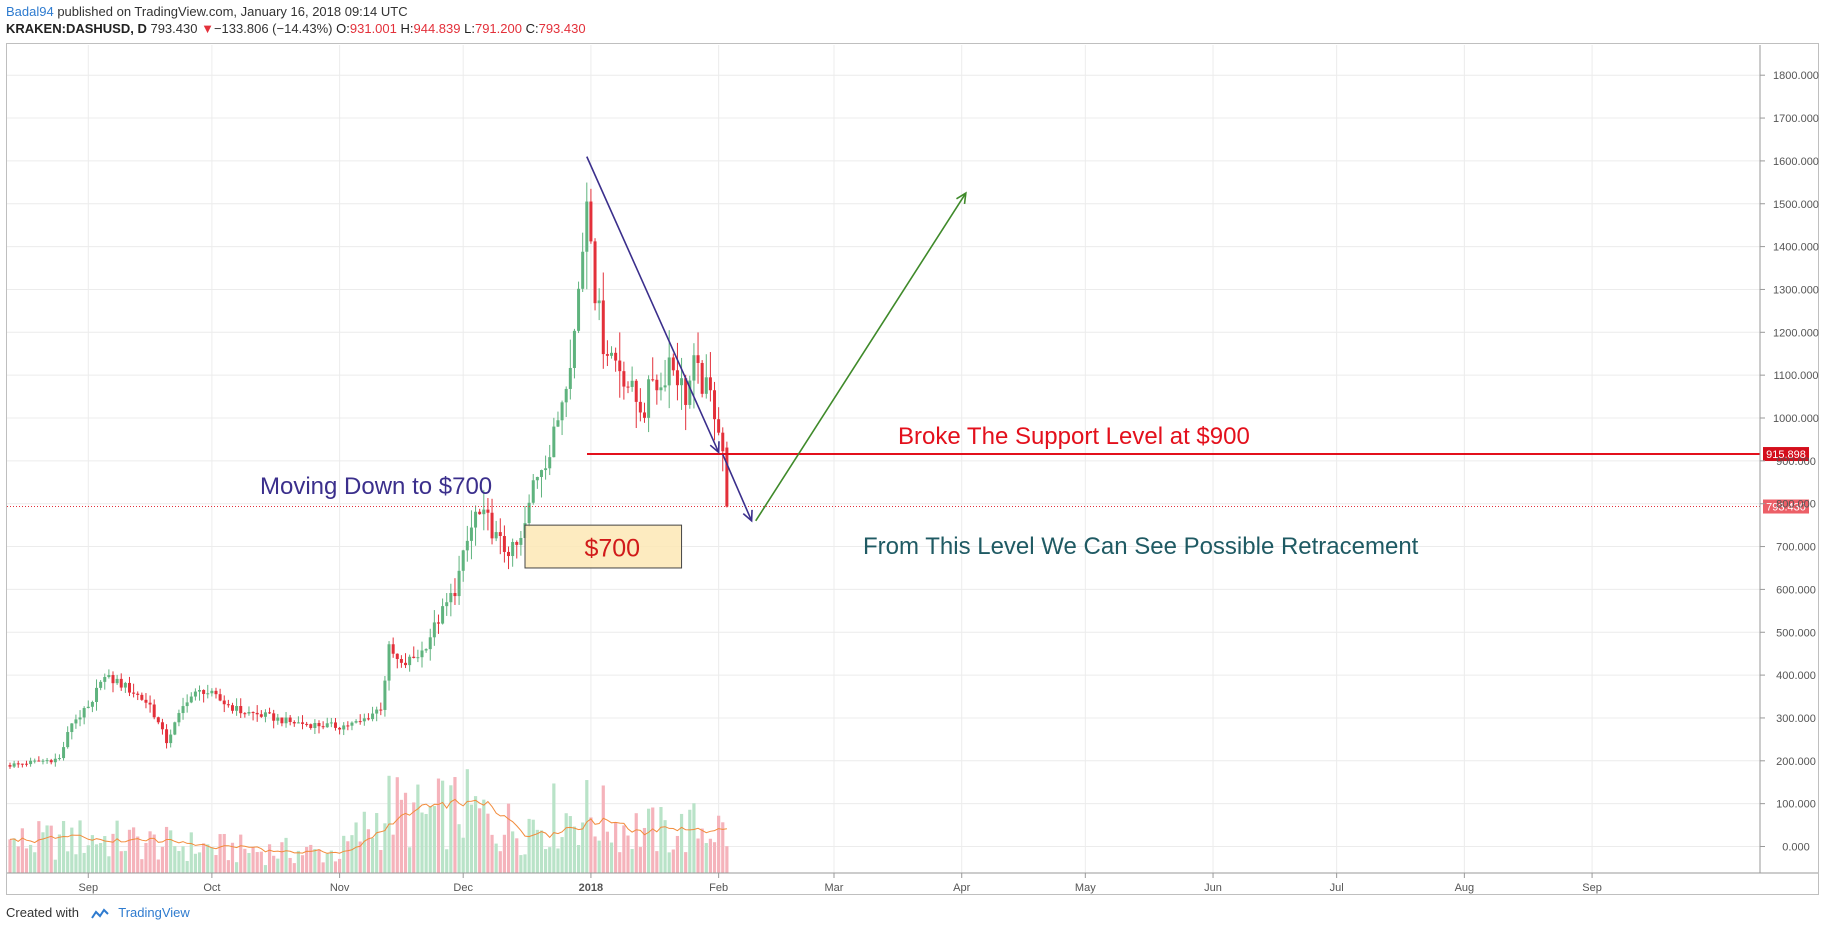  What do you see at coordinates (1085, 888) in the screenshot?
I see `time-tick-label: May` at bounding box center [1085, 888].